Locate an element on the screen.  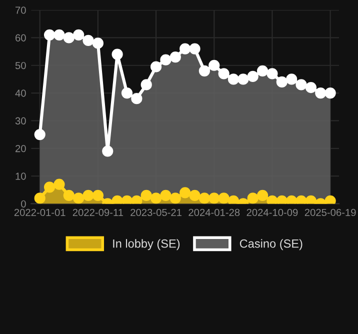
x-tick-label: 2024-10-09 is located at coordinates (272, 212).